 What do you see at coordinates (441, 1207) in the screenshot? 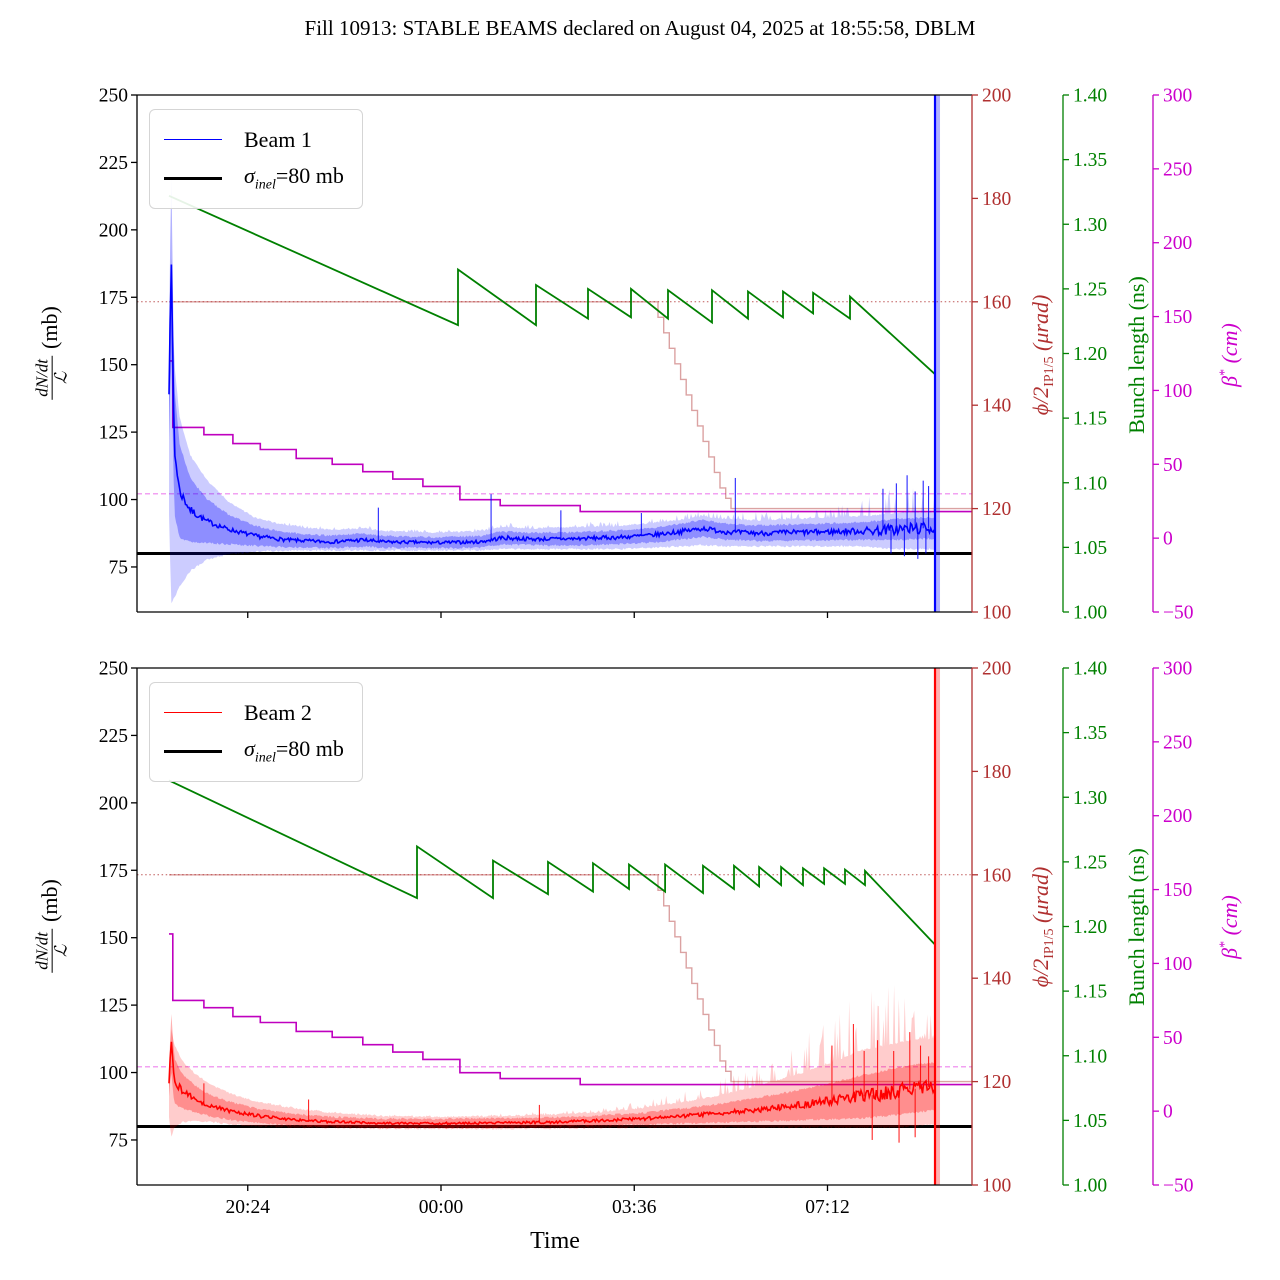
I see `x-tick-label: 00:00` at bounding box center [441, 1207].